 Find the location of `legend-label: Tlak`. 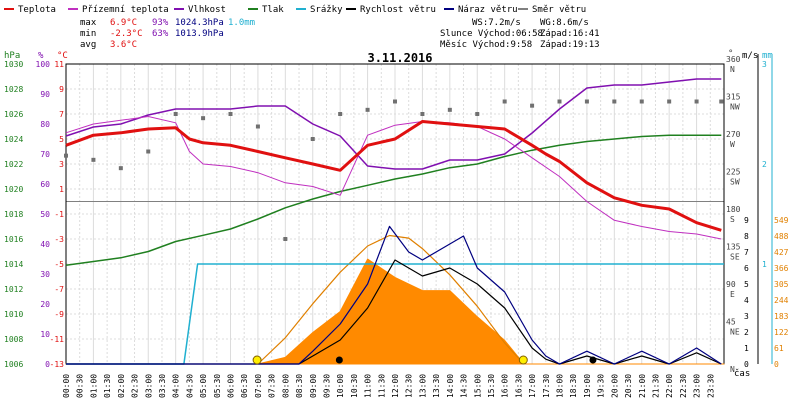

legend-label: Tlak is located at coordinates (273, 10).